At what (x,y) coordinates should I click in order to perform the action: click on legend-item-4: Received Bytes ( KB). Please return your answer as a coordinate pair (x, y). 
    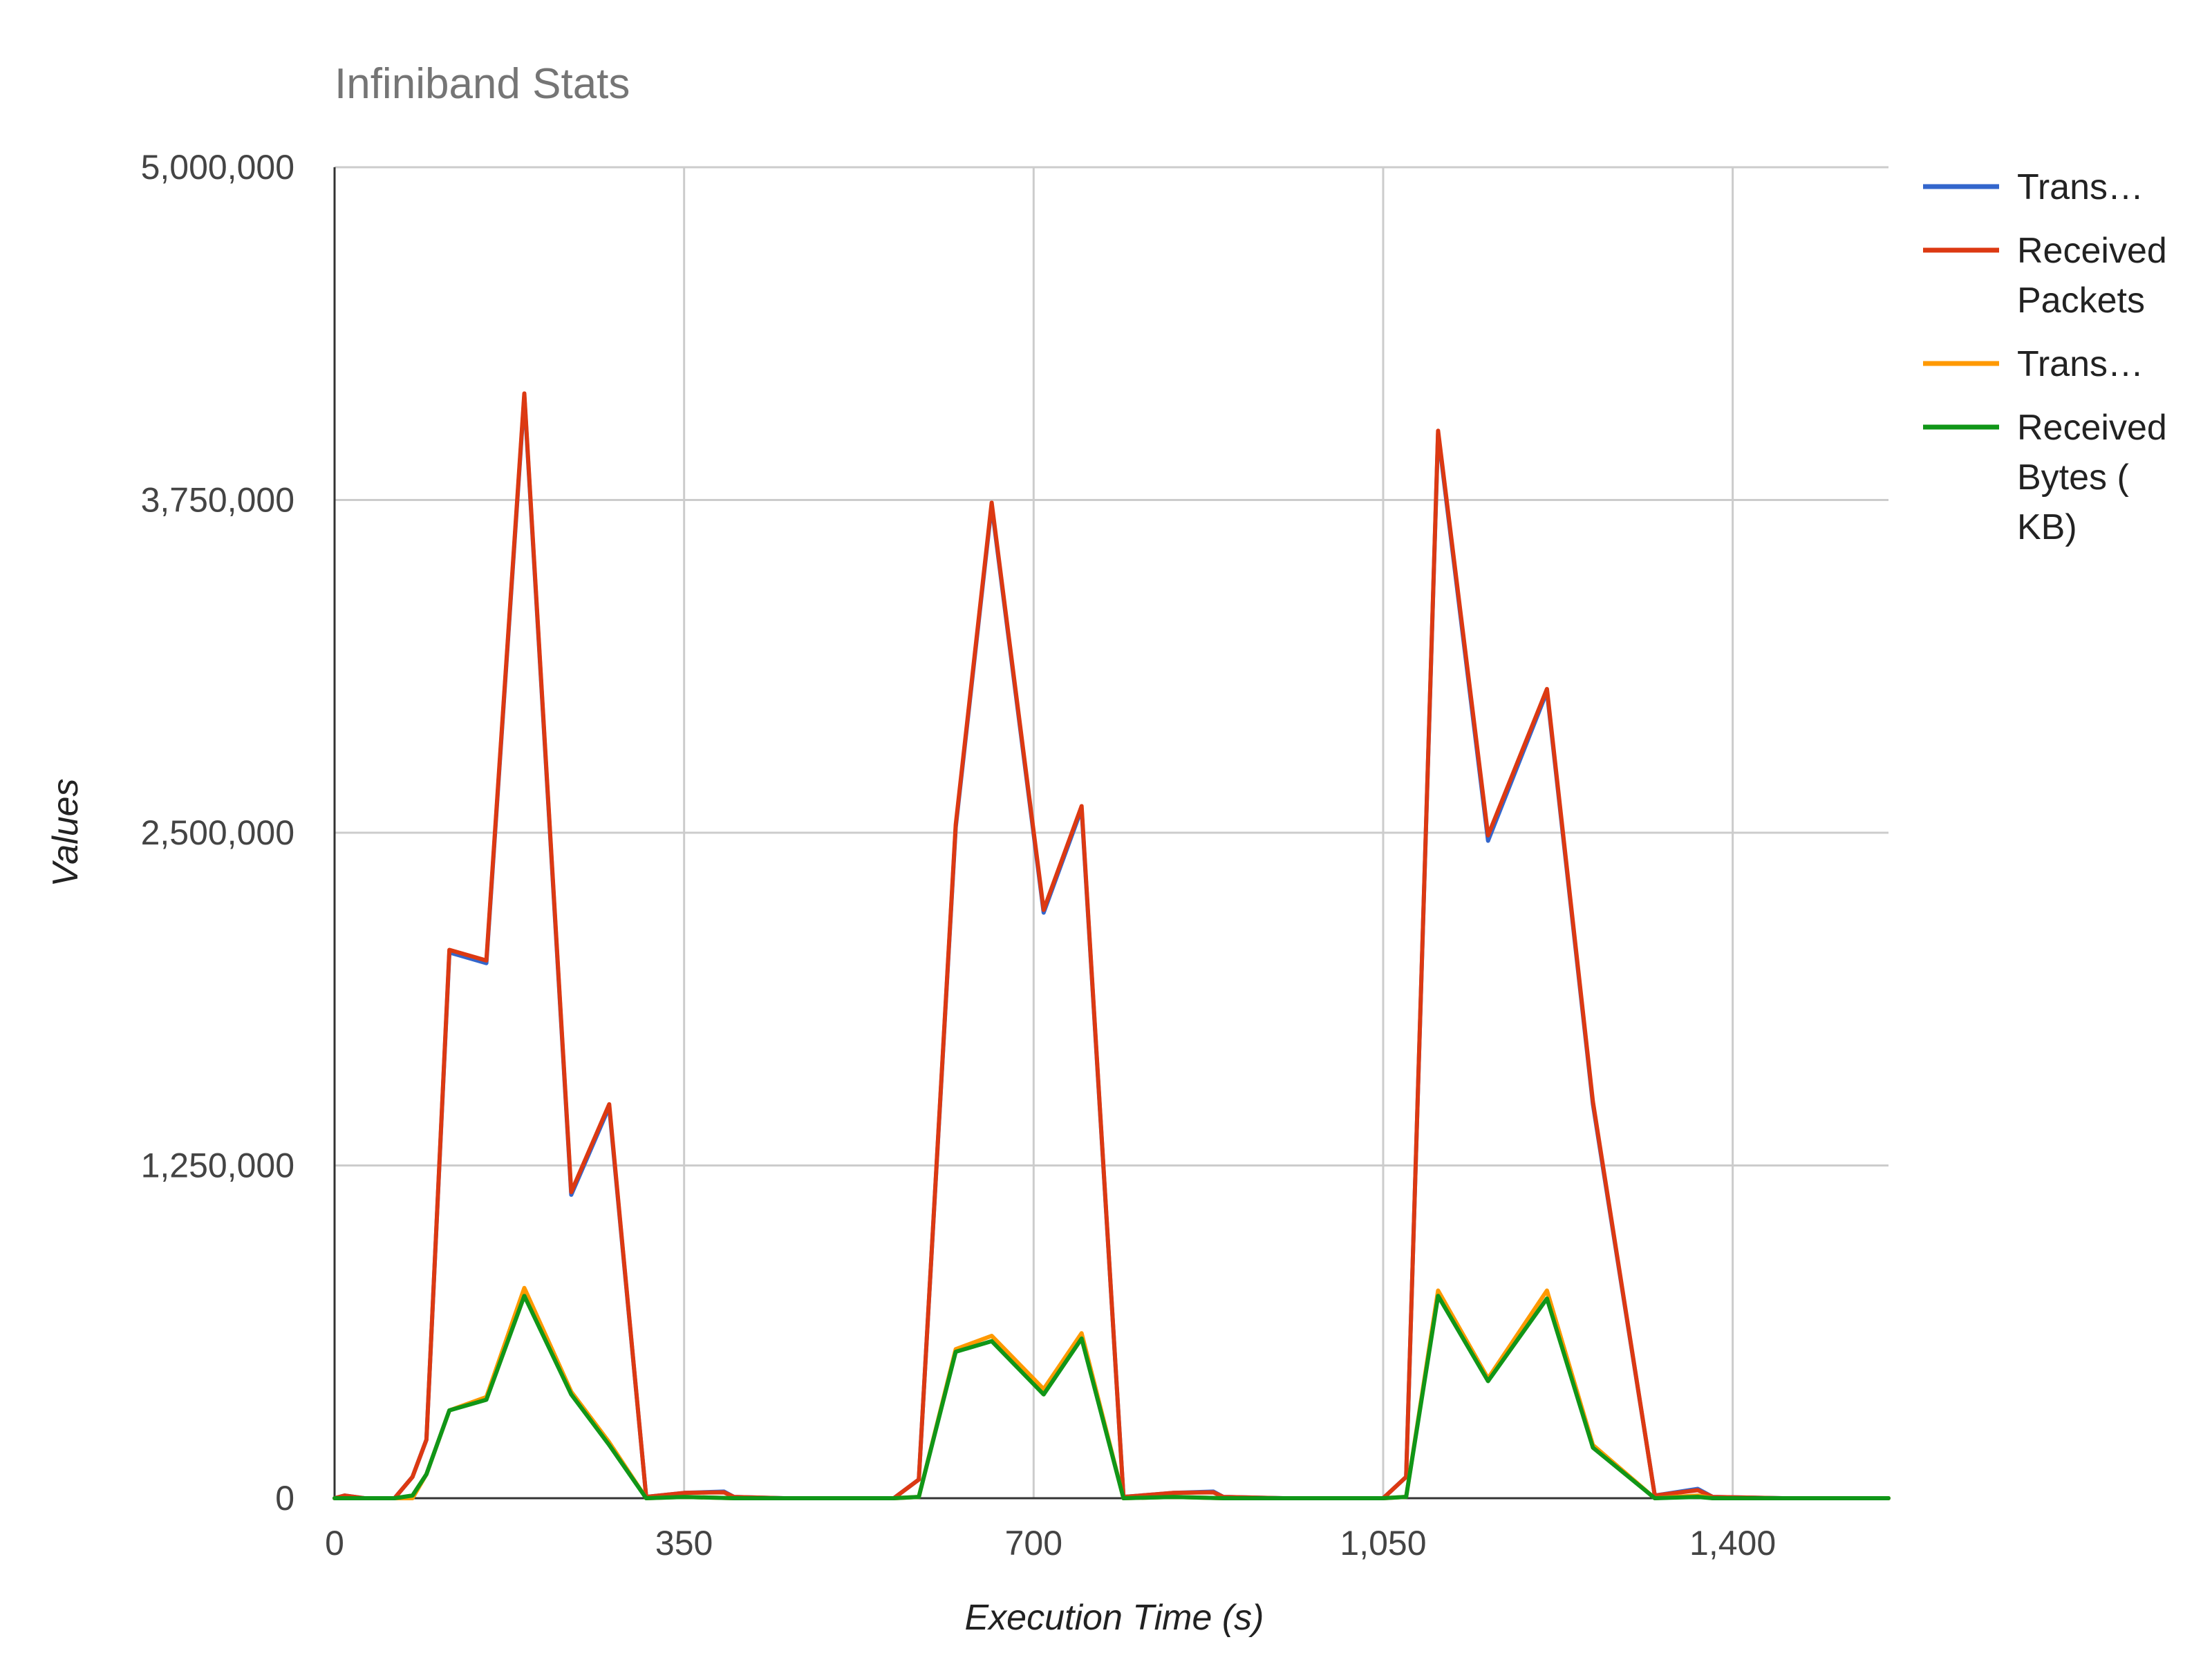
    Looking at the image, I should click on (2045, 477).